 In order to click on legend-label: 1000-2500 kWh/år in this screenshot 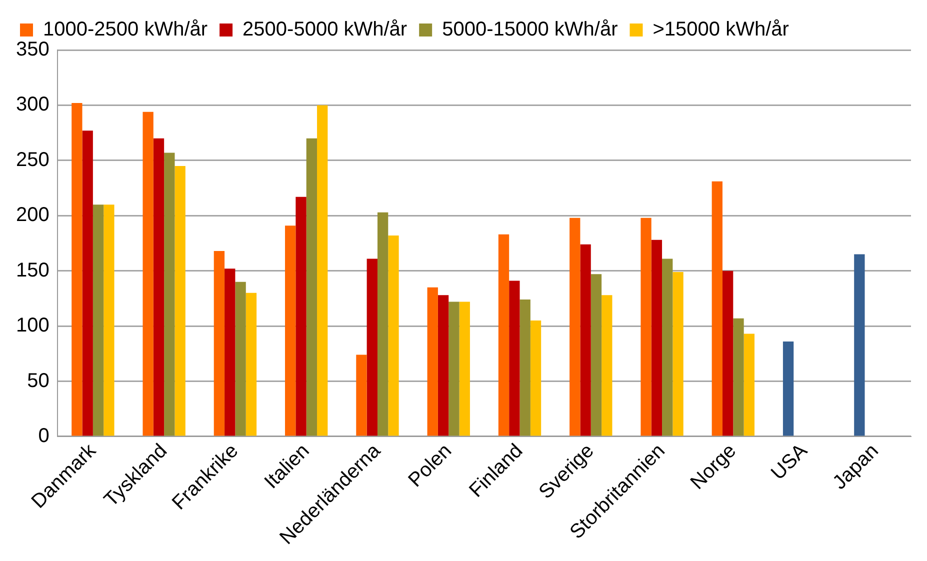, I will do `click(125, 29)`.